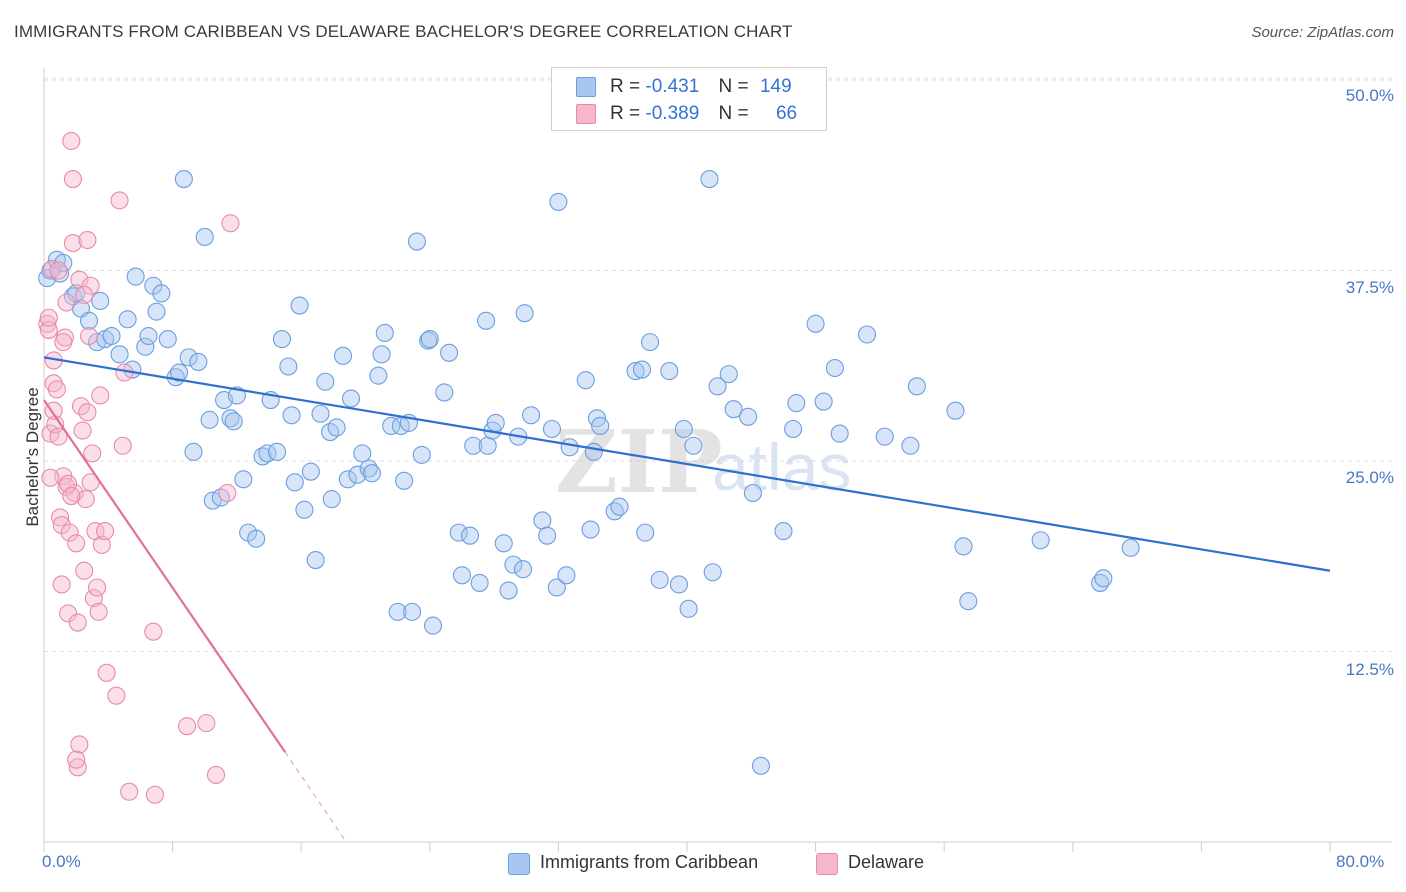 The height and width of the screenshot is (892, 1406). Describe the element at coordinates (586, 114) in the screenshot. I see `delaware-swatch` at that location.